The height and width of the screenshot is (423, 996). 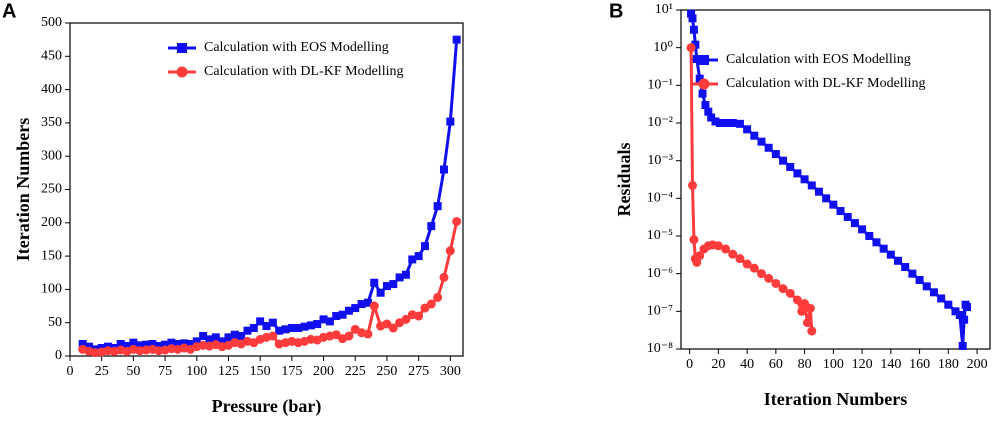 I want to click on x-tick-label: 0, so click(x=689, y=364).